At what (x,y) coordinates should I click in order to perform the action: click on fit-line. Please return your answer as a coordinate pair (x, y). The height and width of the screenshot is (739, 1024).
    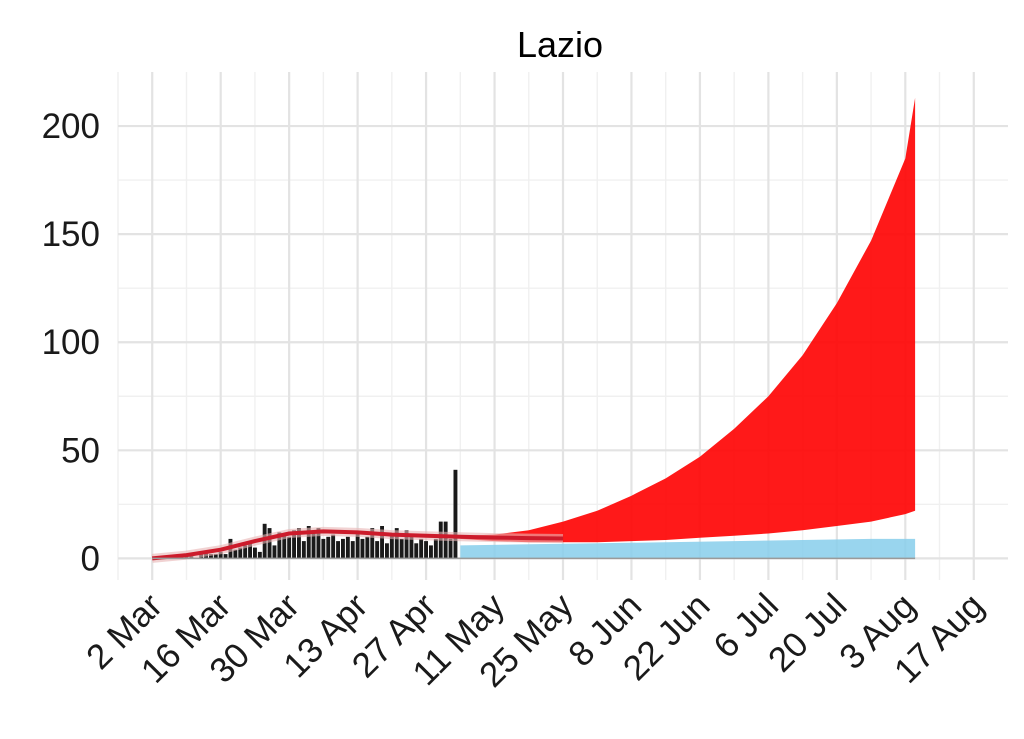
    Looking at the image, I should click on (358, 545).